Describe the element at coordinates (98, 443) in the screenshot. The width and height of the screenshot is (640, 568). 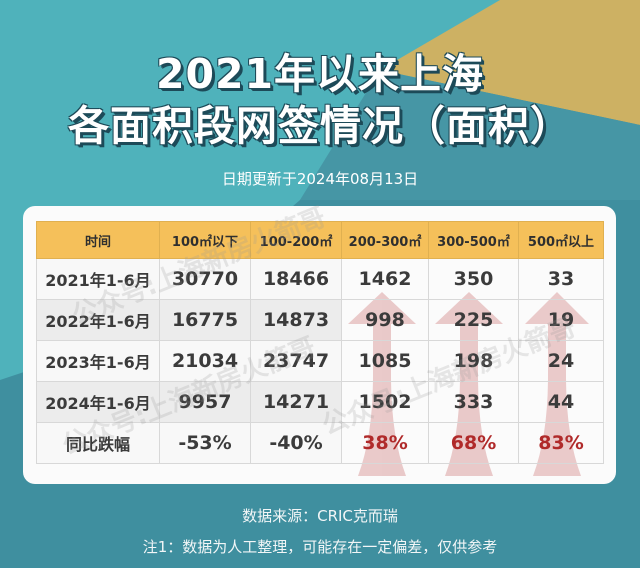
I see `row-label: 同比跌幅` at that location.